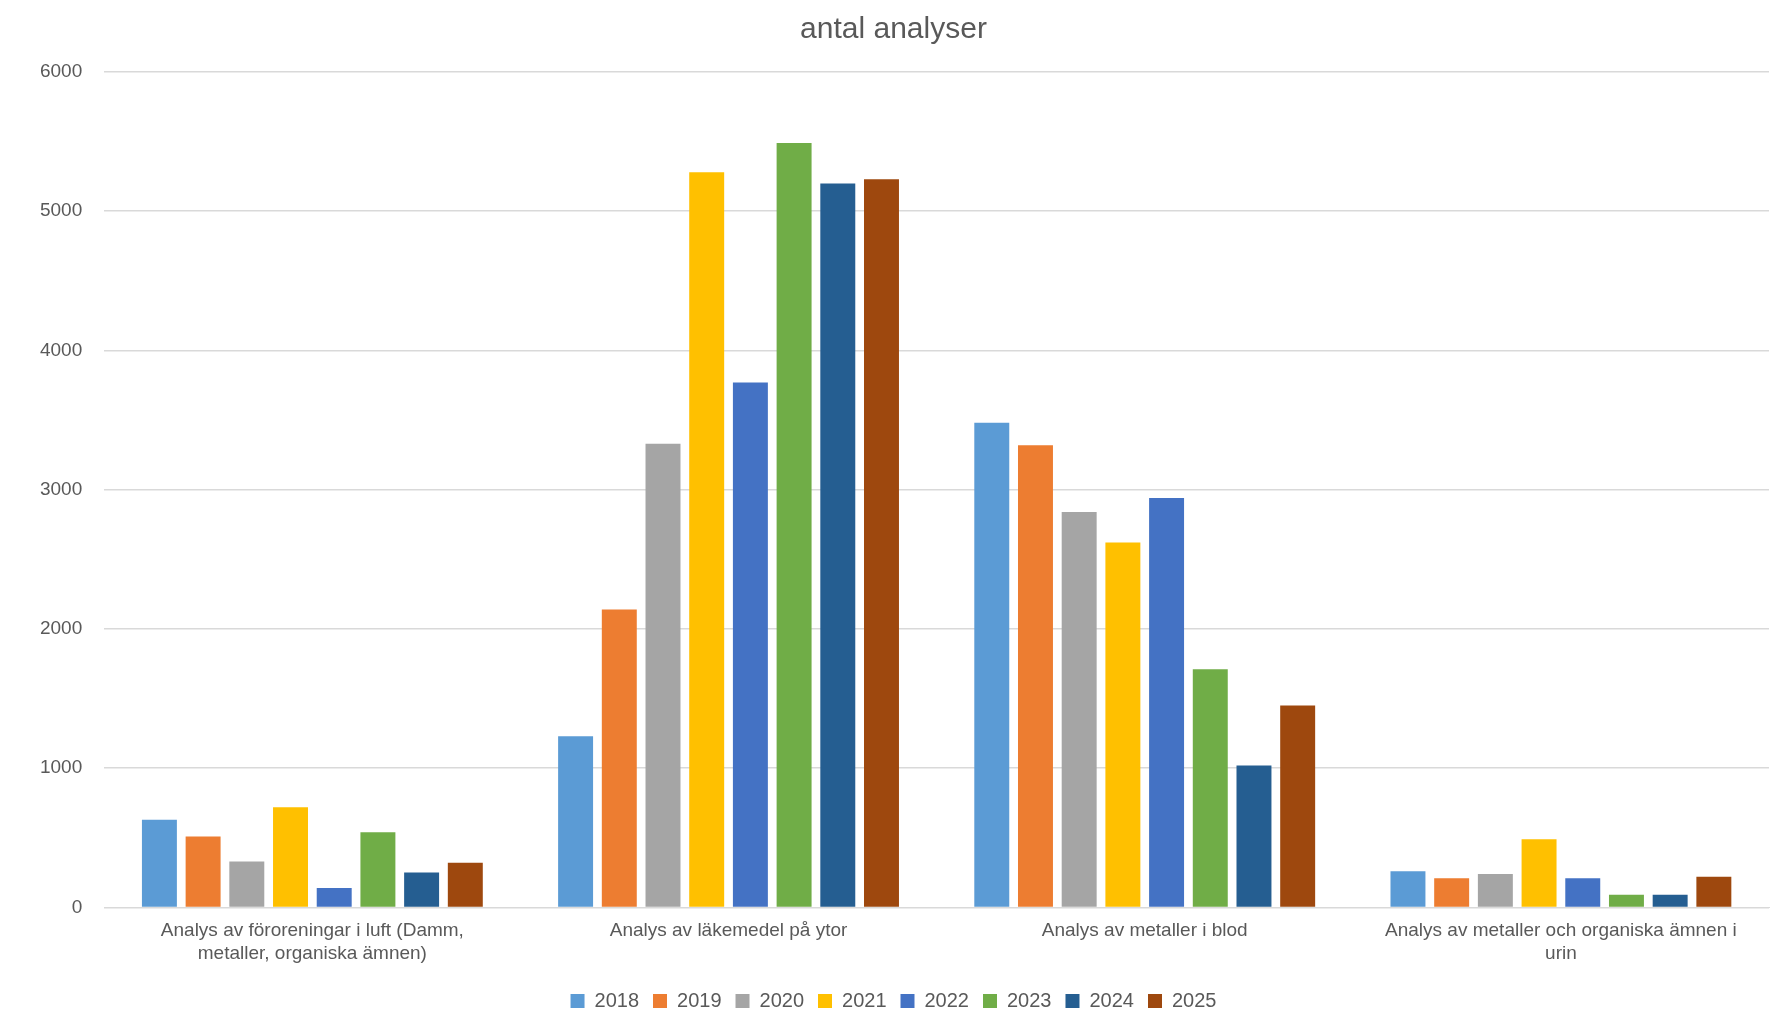  What do you see at coordinates (61, 628) in the screenshot?
I see `y-tick-label: 2000` at bounding box center [61, 628].